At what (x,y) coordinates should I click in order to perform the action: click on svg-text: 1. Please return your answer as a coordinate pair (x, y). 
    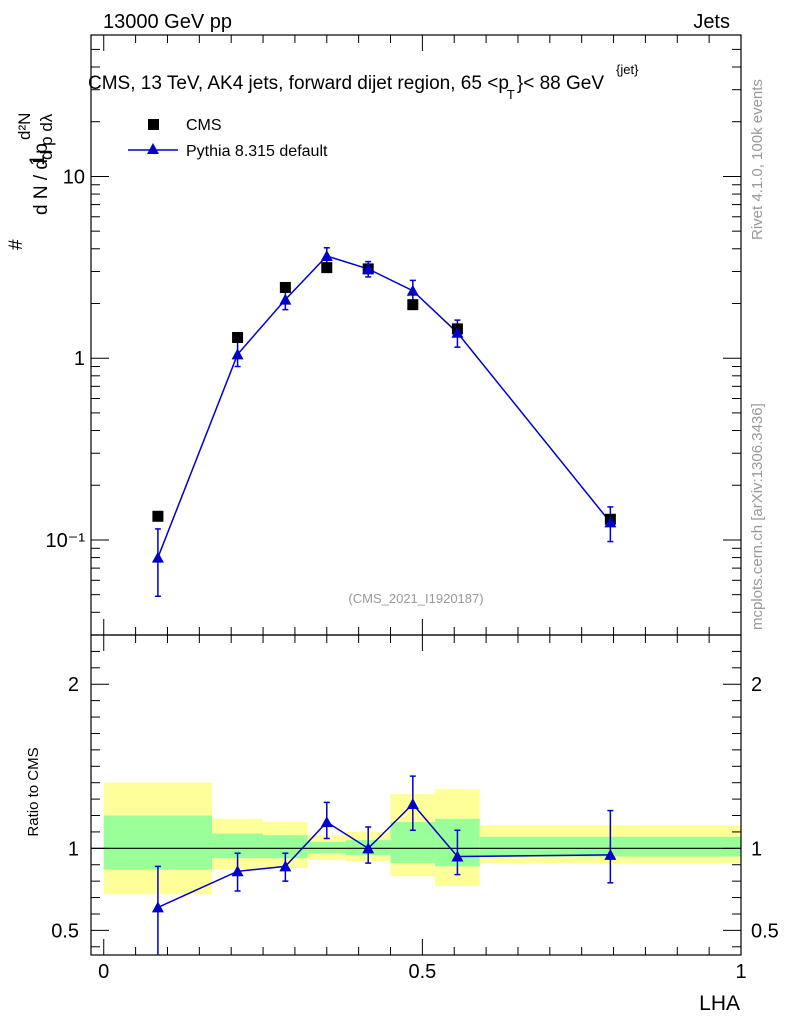
    Looking at the image, I should click on (37, 160).